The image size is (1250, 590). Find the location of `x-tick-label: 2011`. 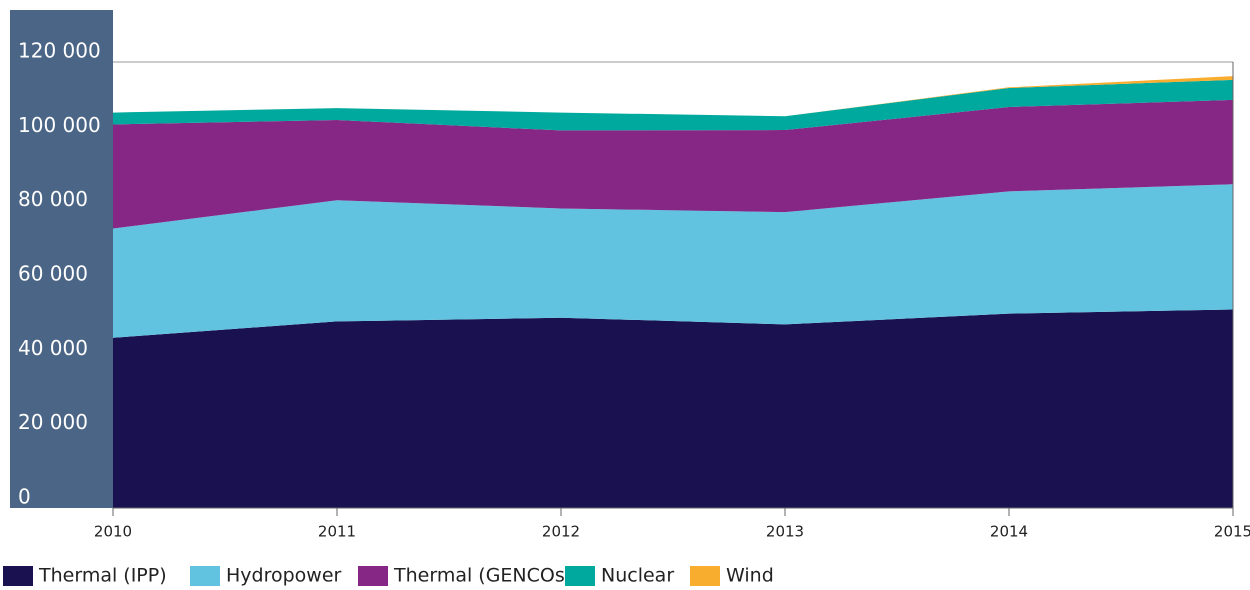

x-tick-label: 2011 is located at coordinates (337, 532).